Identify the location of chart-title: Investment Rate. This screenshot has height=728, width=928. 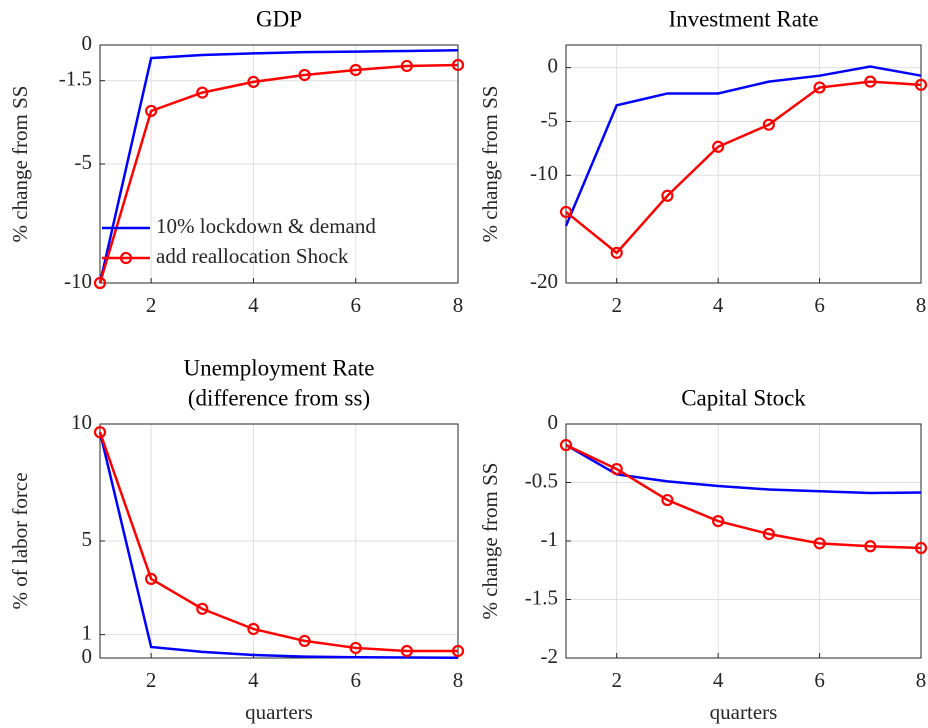
(743, 18).